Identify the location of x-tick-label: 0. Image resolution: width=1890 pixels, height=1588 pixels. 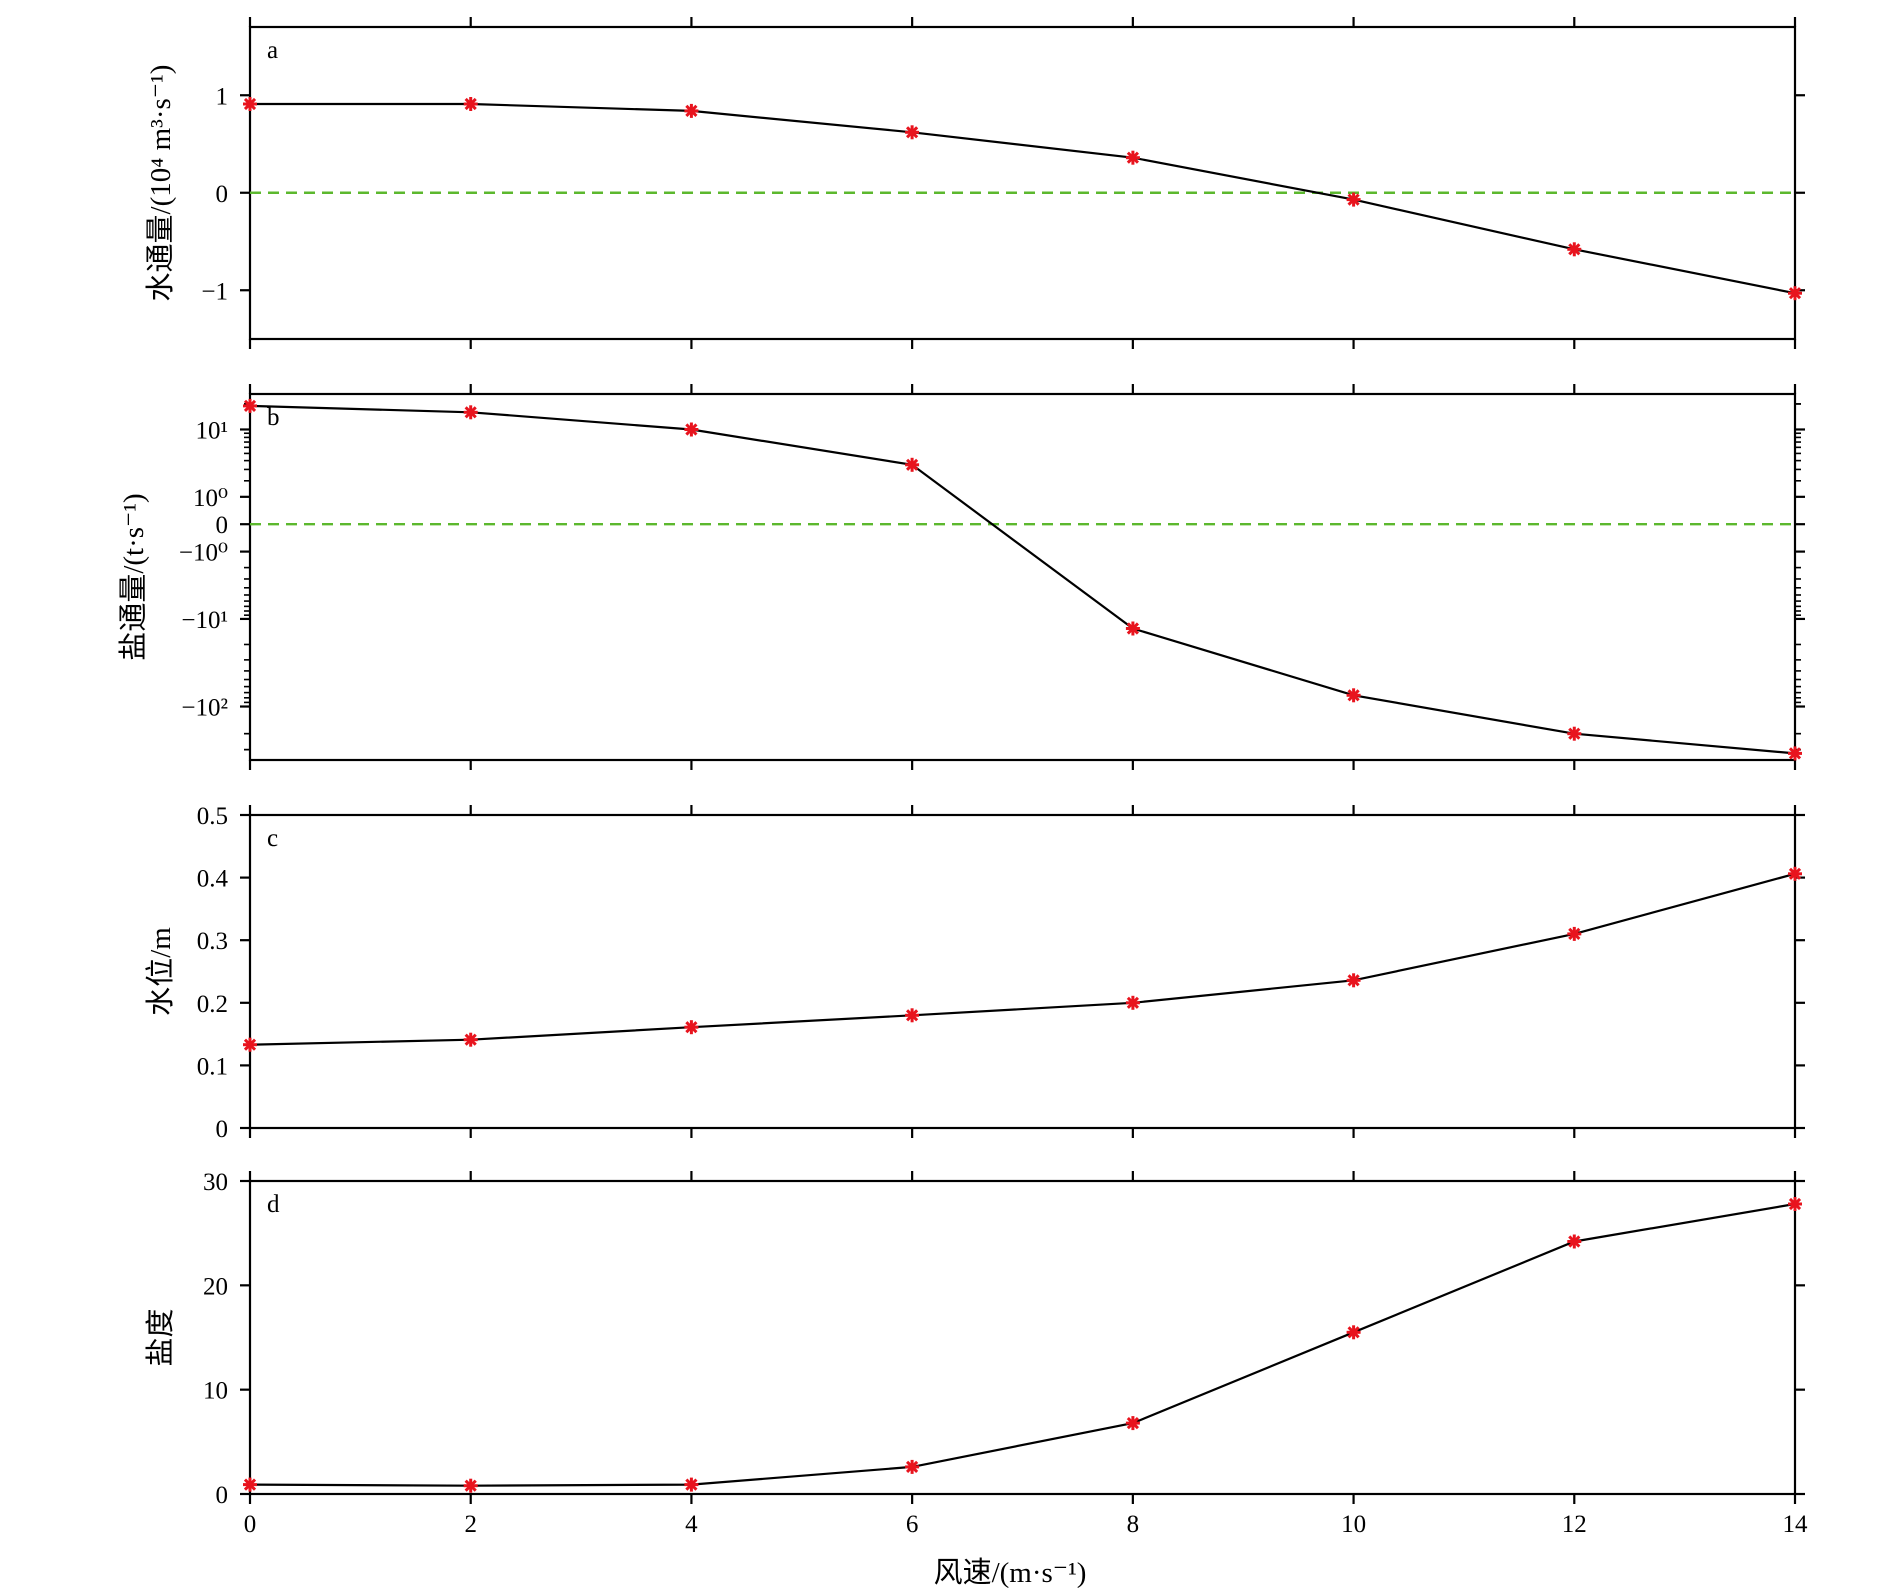
(250, 1524).